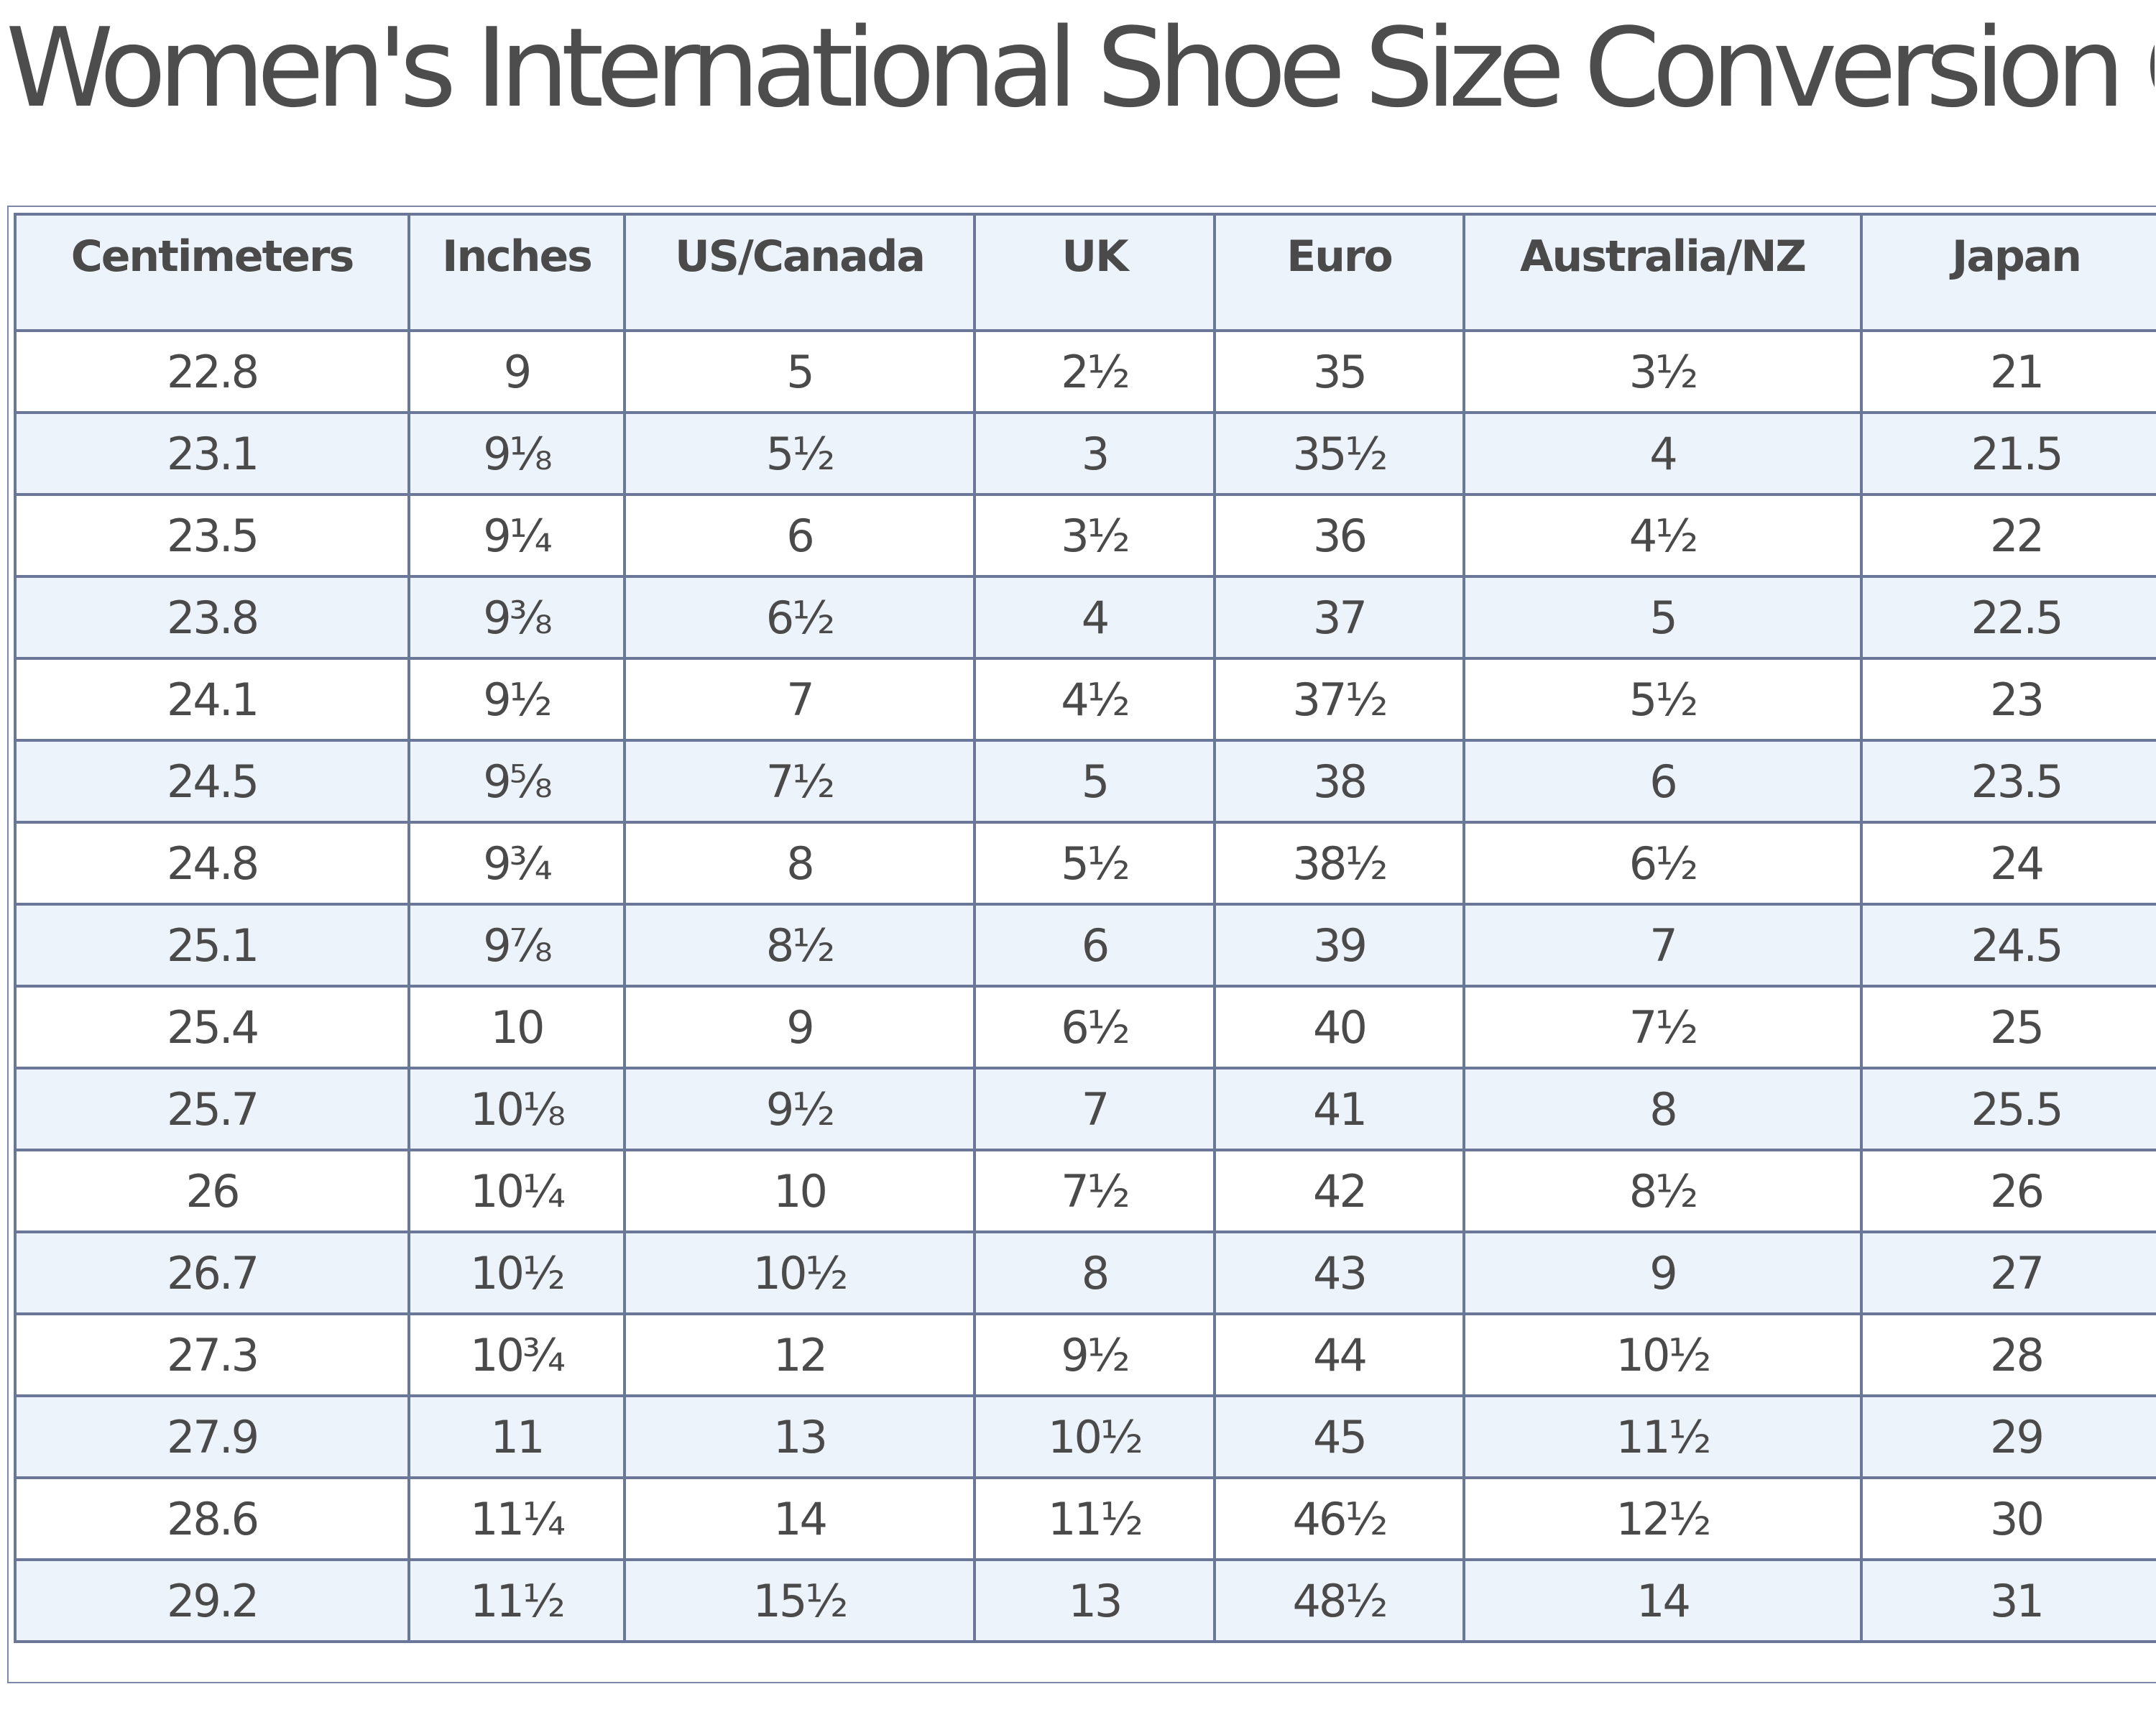 The width and height of the screenshot is (2156, 1725). I want to click on cell-inches: 10, so click(516, 1027).